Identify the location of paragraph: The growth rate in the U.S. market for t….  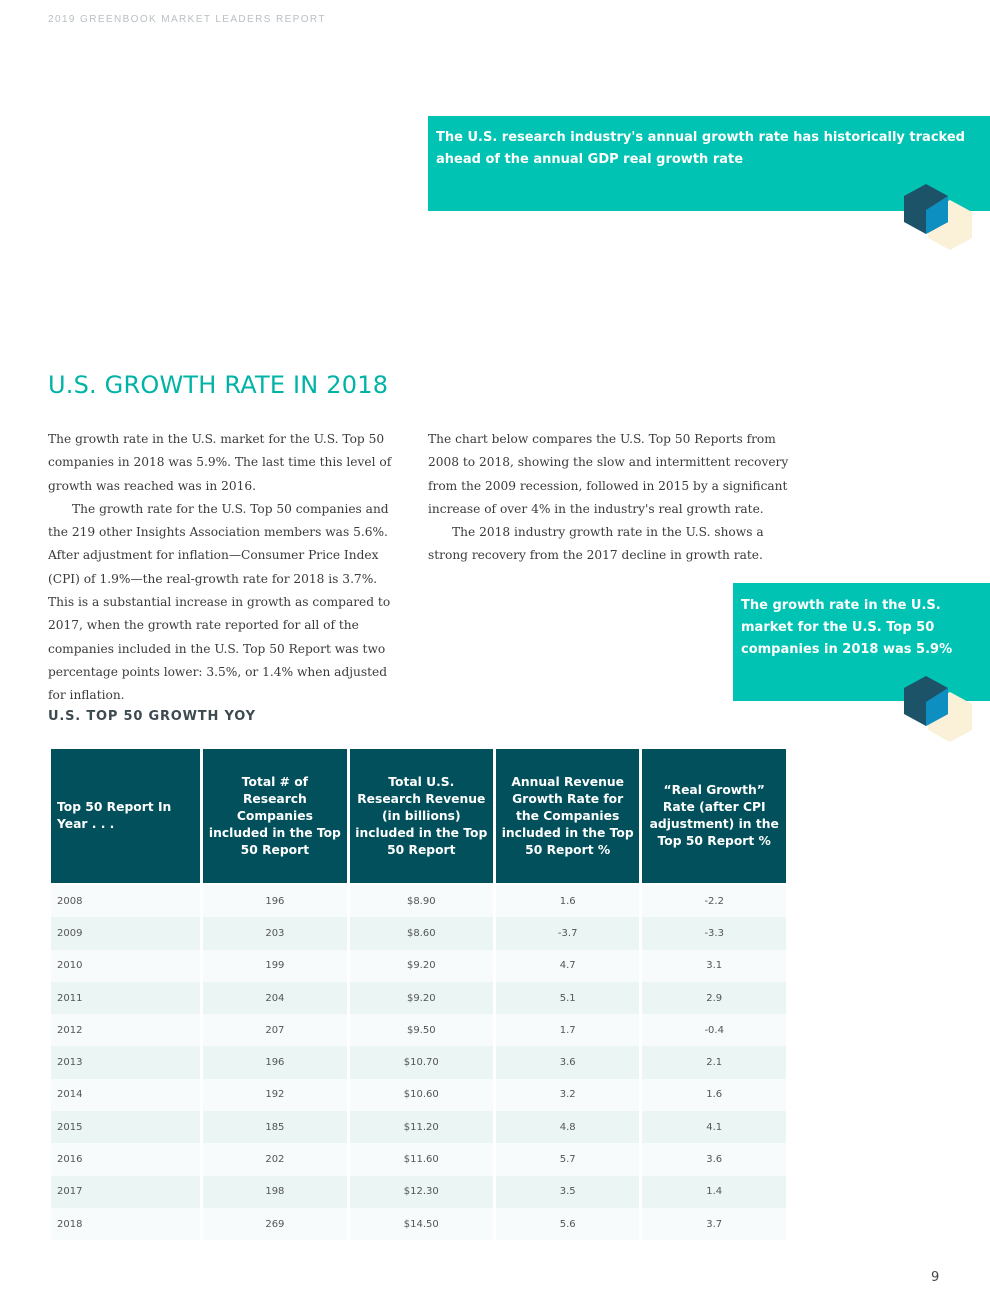
(220, 462).